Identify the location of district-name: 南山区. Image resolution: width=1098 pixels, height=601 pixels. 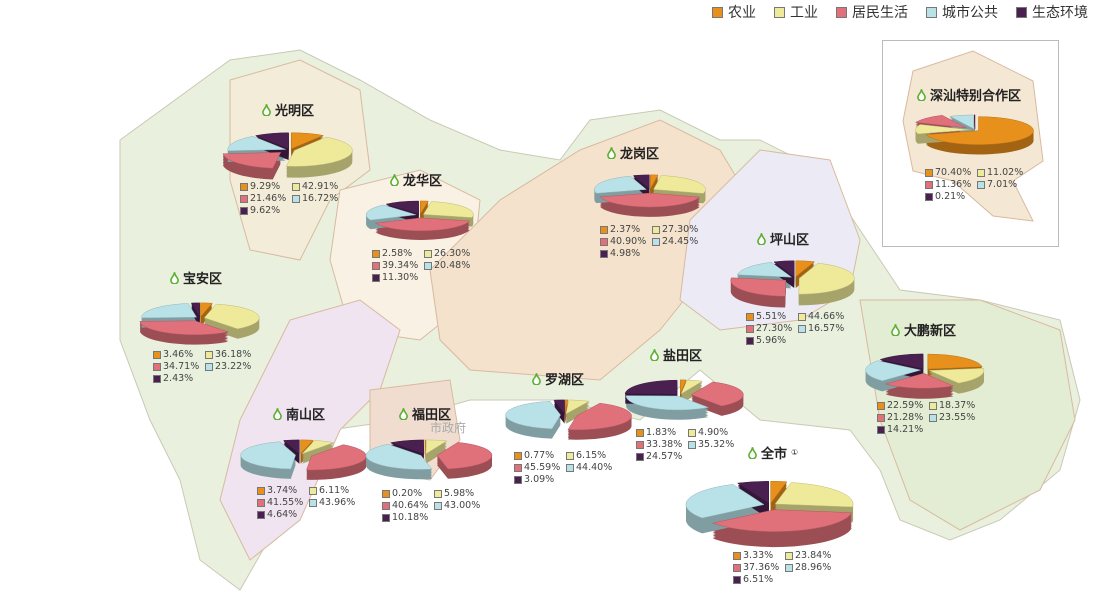
(306, 415).